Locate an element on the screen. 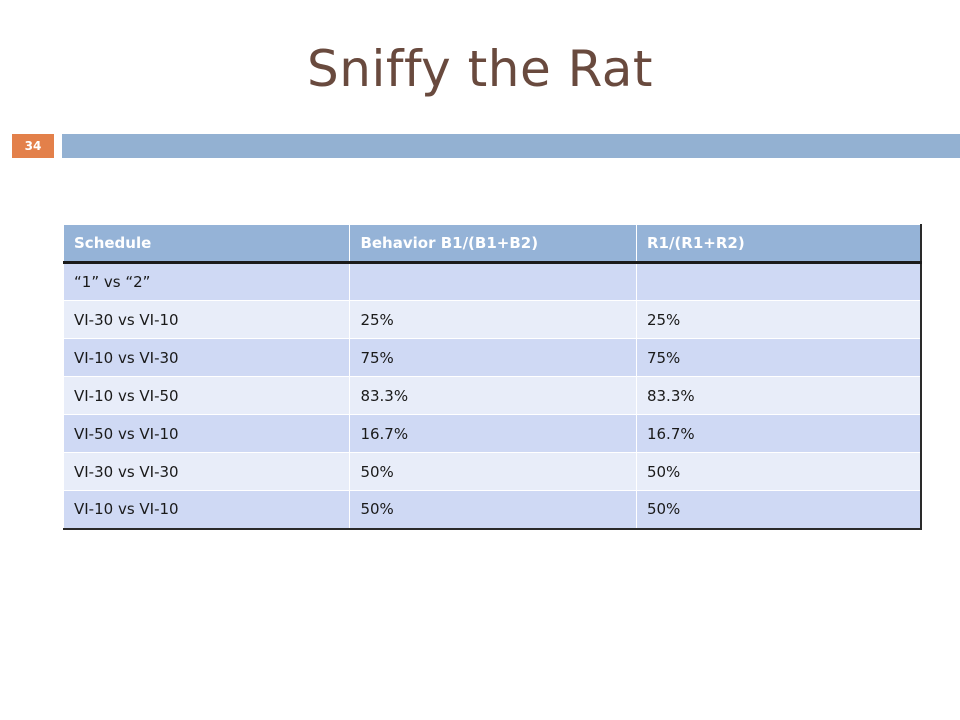 The width and height of the screenshot is (960, 720). header-behavior: Behavior B1/(B1+B2) is located at coordinates (493, 244).